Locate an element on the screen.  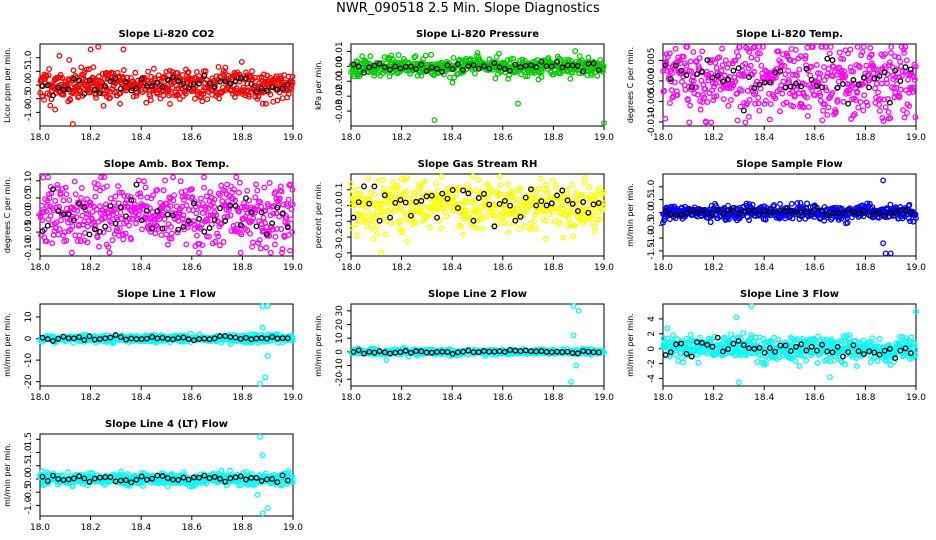
y-tick-label: -1.0 is located at coordinates (29, 112).